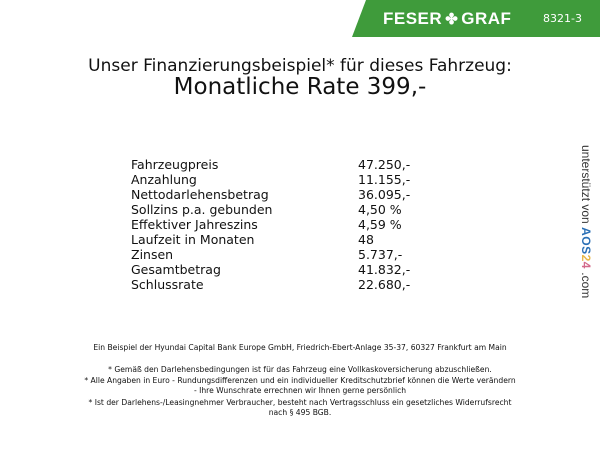  I want to click on finance-row: Anzahlung 11.155,-, so click(281, 179).